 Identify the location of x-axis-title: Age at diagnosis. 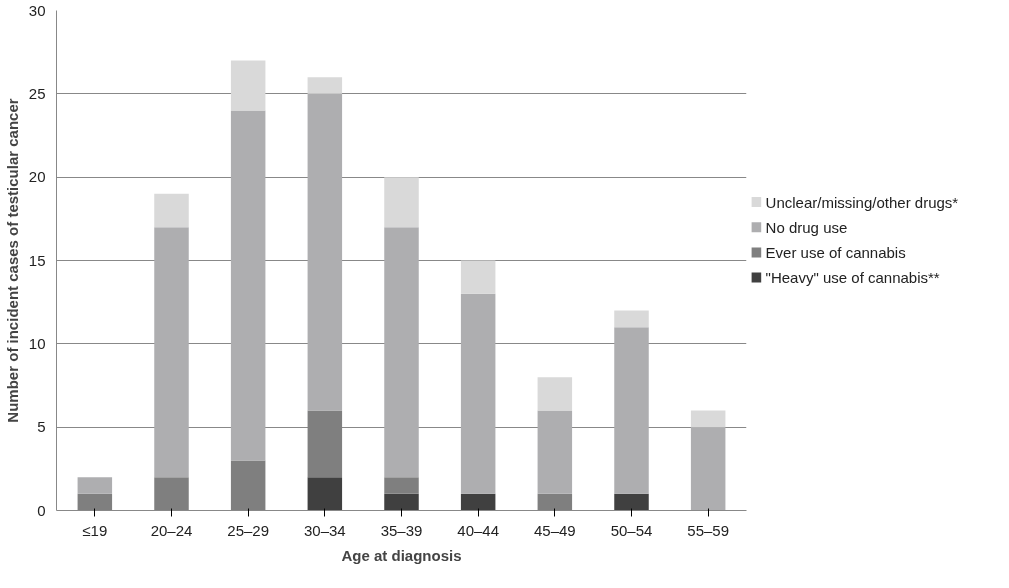
(401, 555).